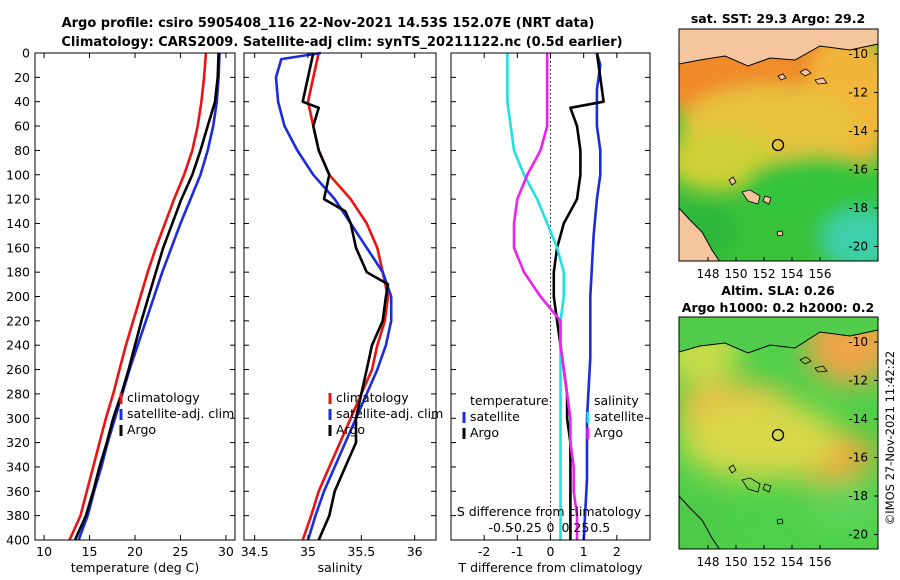  What do you see at coordinates (549, 511) in the screenshot?
I see `difference-s-axis-label: S difference from climatology` at bounding box center [549, 511].